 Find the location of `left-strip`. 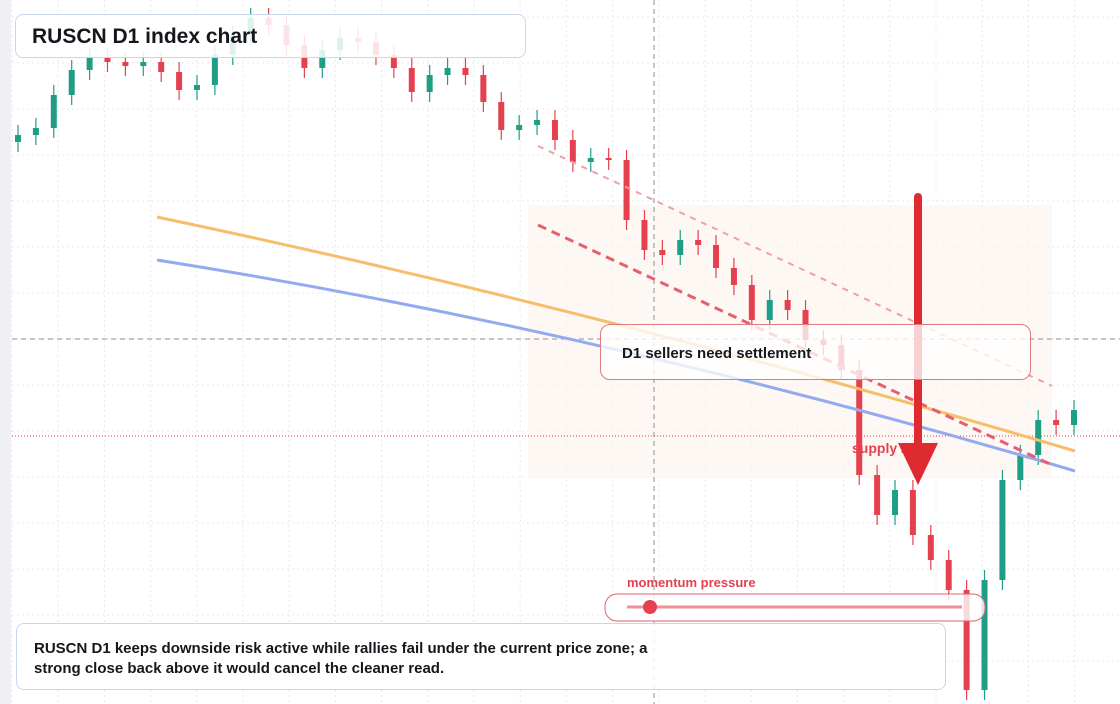

left-strip is located at coordinates (5, 352).